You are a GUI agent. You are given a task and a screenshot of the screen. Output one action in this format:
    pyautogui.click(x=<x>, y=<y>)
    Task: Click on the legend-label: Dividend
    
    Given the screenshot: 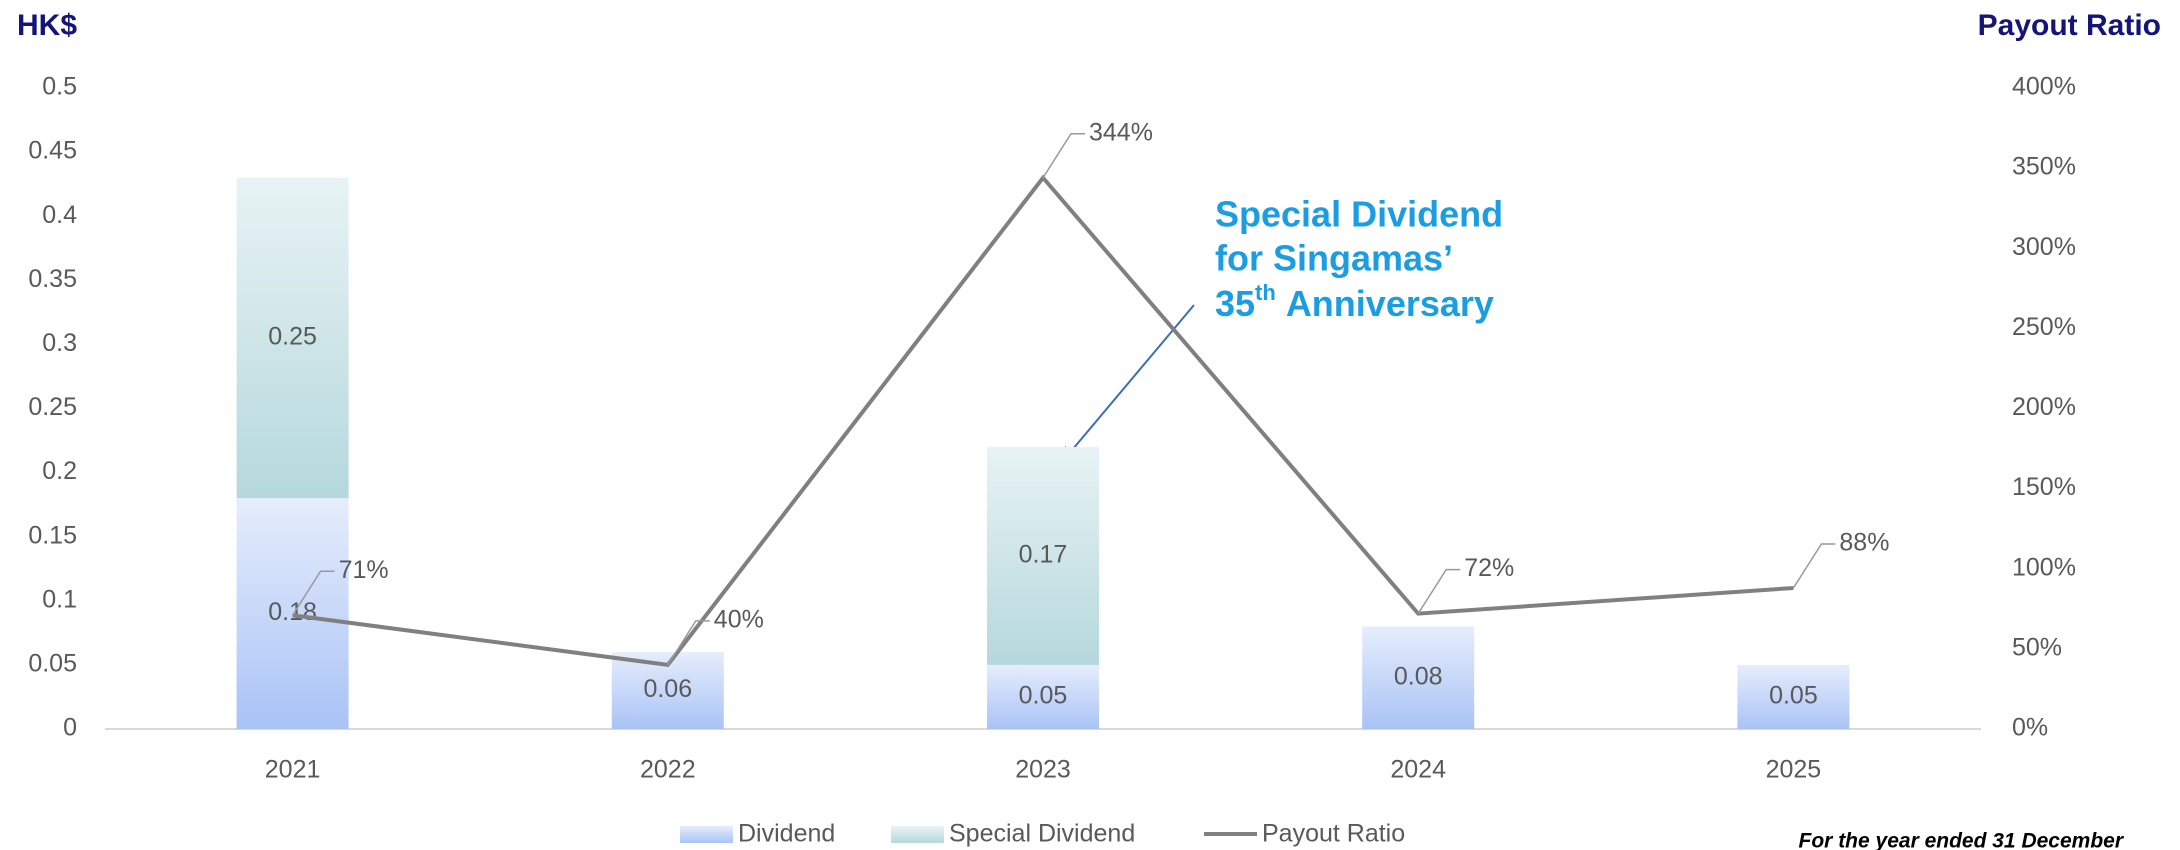 What is the action you would take?
    pyautogui.click(x=786, y=834)
    